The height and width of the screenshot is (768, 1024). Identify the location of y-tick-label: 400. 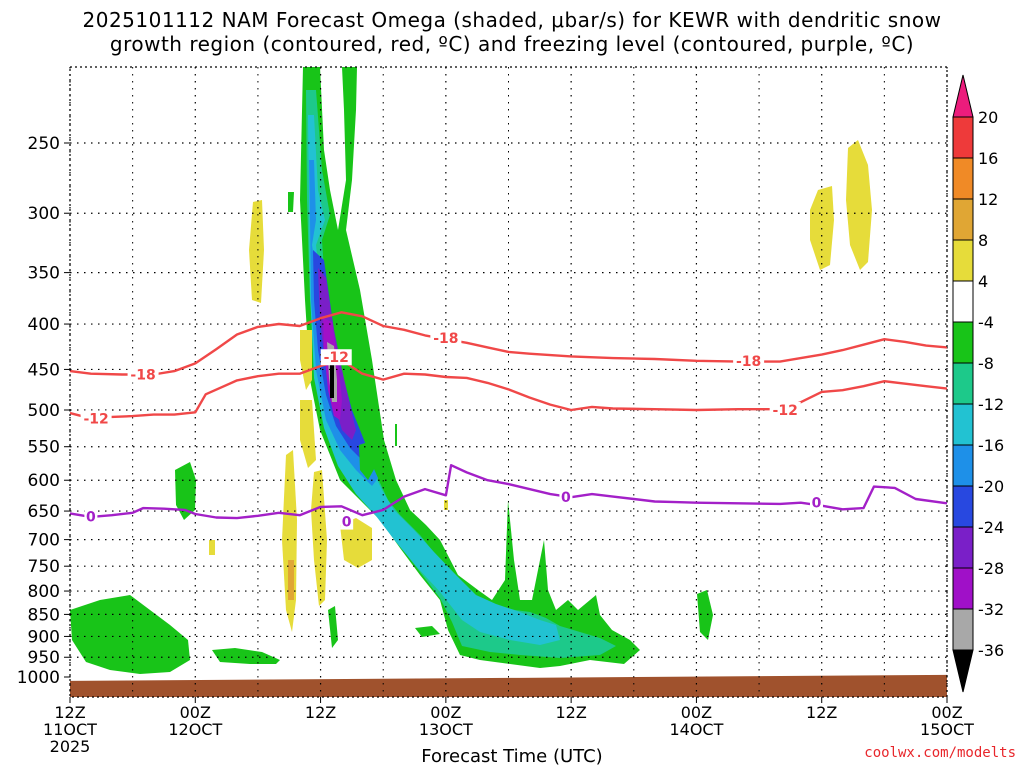
(44, 325).